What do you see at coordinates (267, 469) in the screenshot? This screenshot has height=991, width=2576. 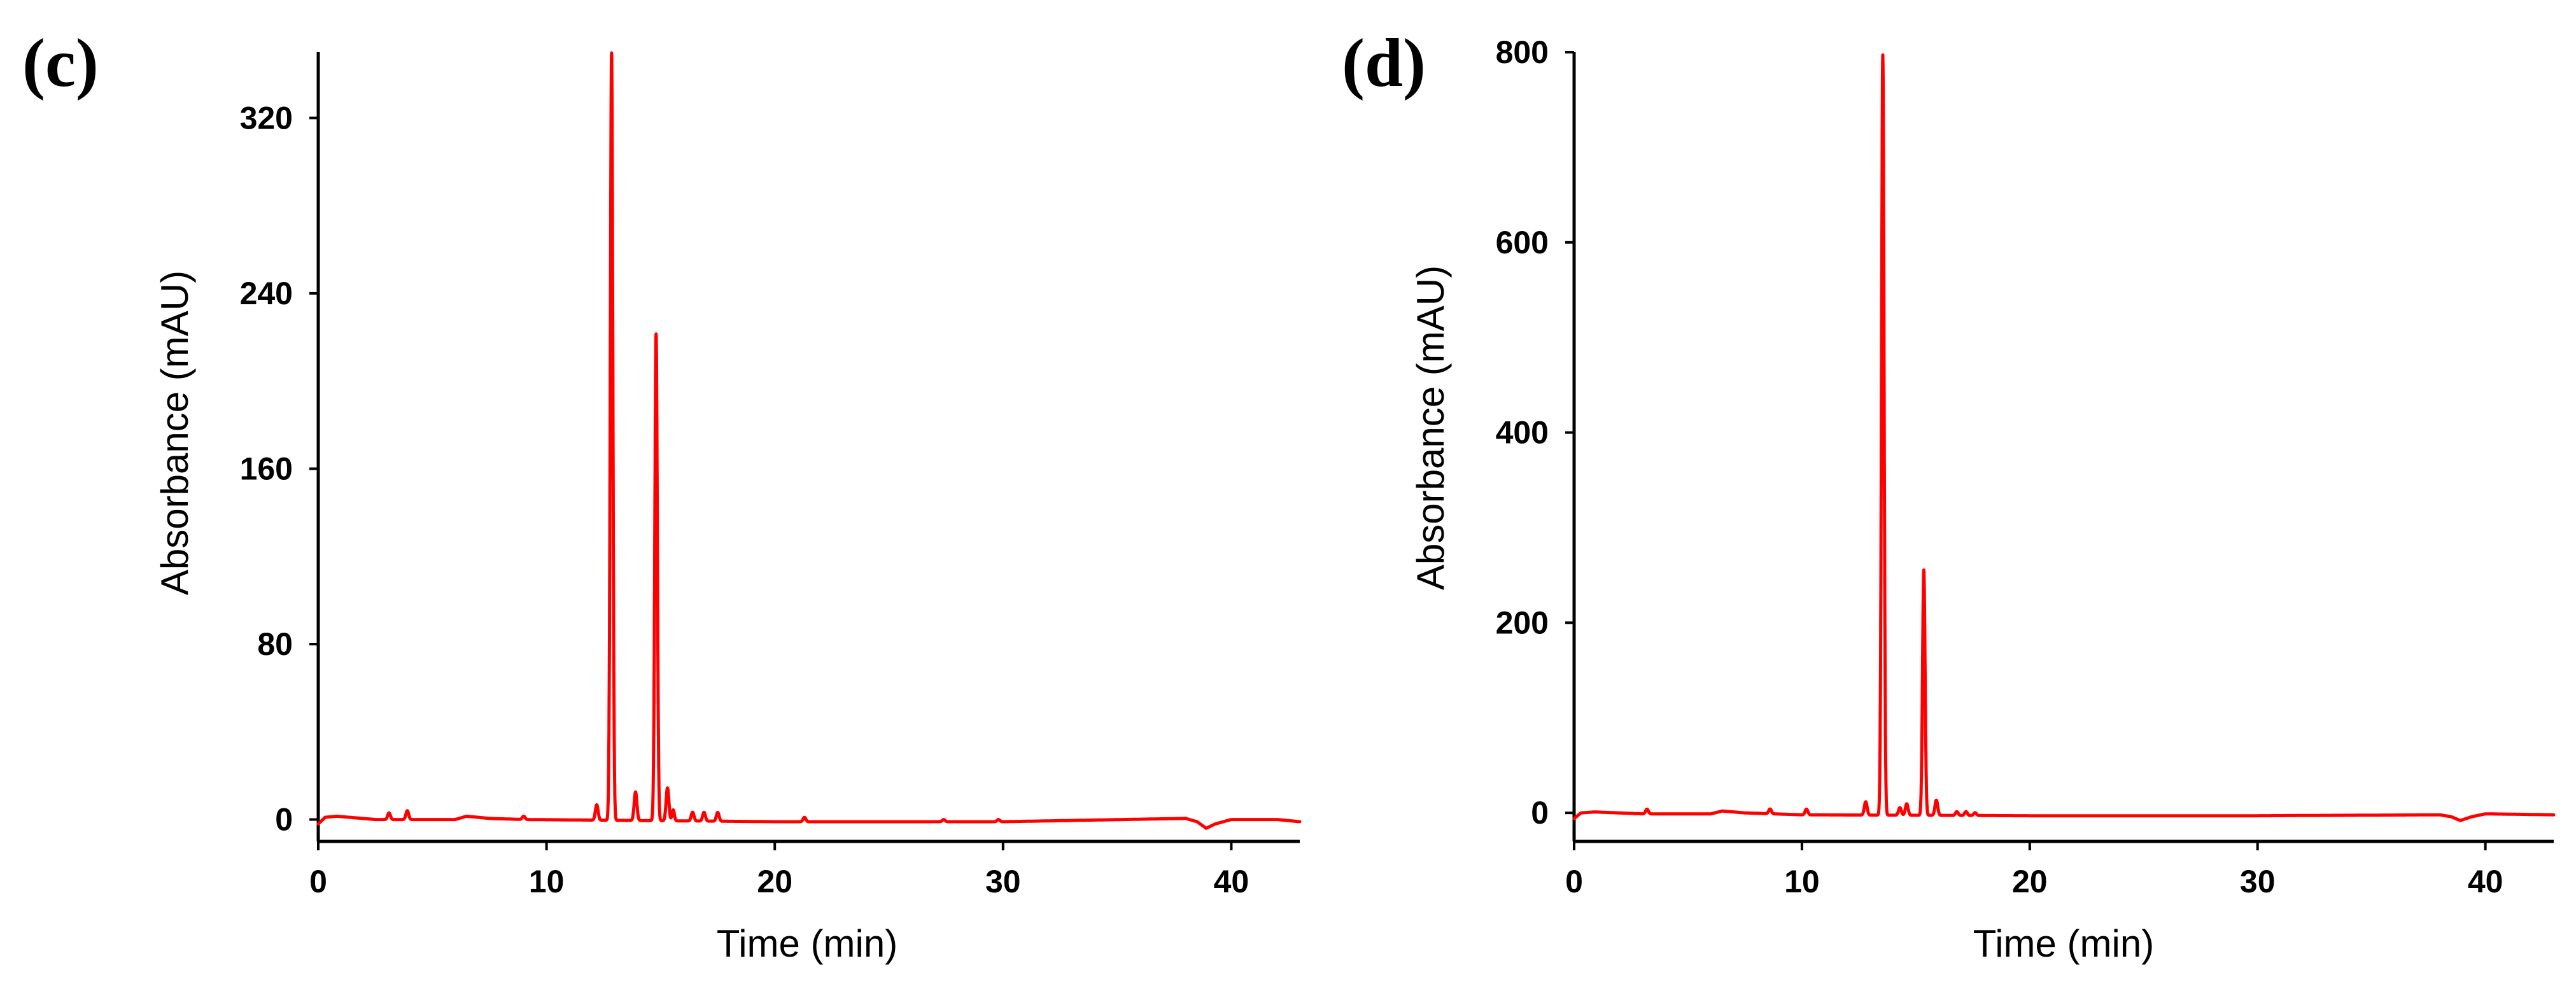 I see `y-tick-label: 160` at bounding box center [267, 469].